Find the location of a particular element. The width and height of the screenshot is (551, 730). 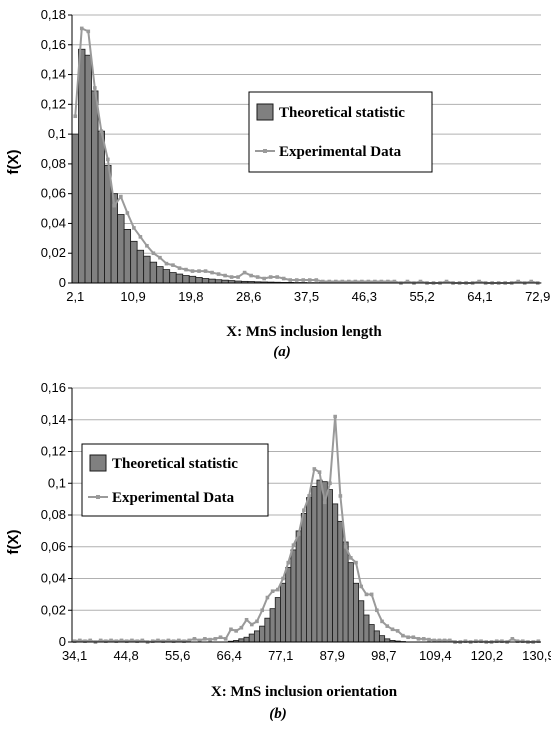

chart-a-y-tick-label: 0,14 is located at coordinates (53, 74).